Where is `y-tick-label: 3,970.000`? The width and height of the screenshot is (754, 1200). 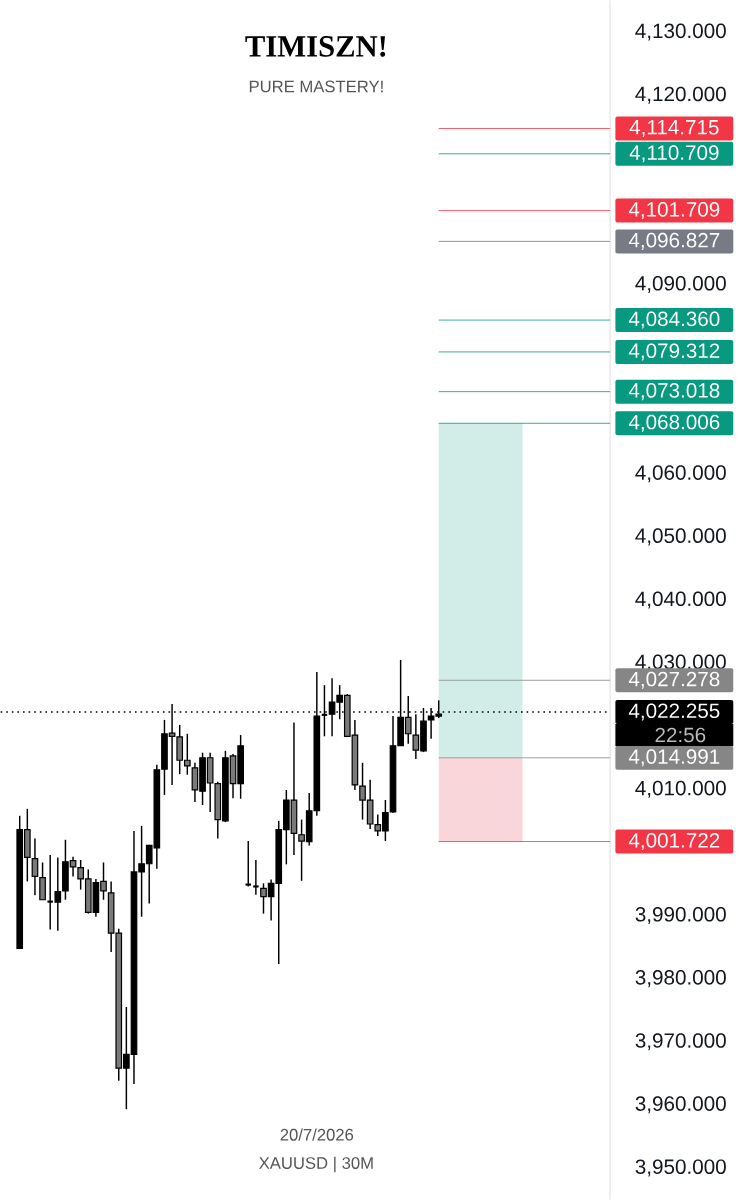
y-tick-label: 3,970.000 is located at coordinates (680, 1042).